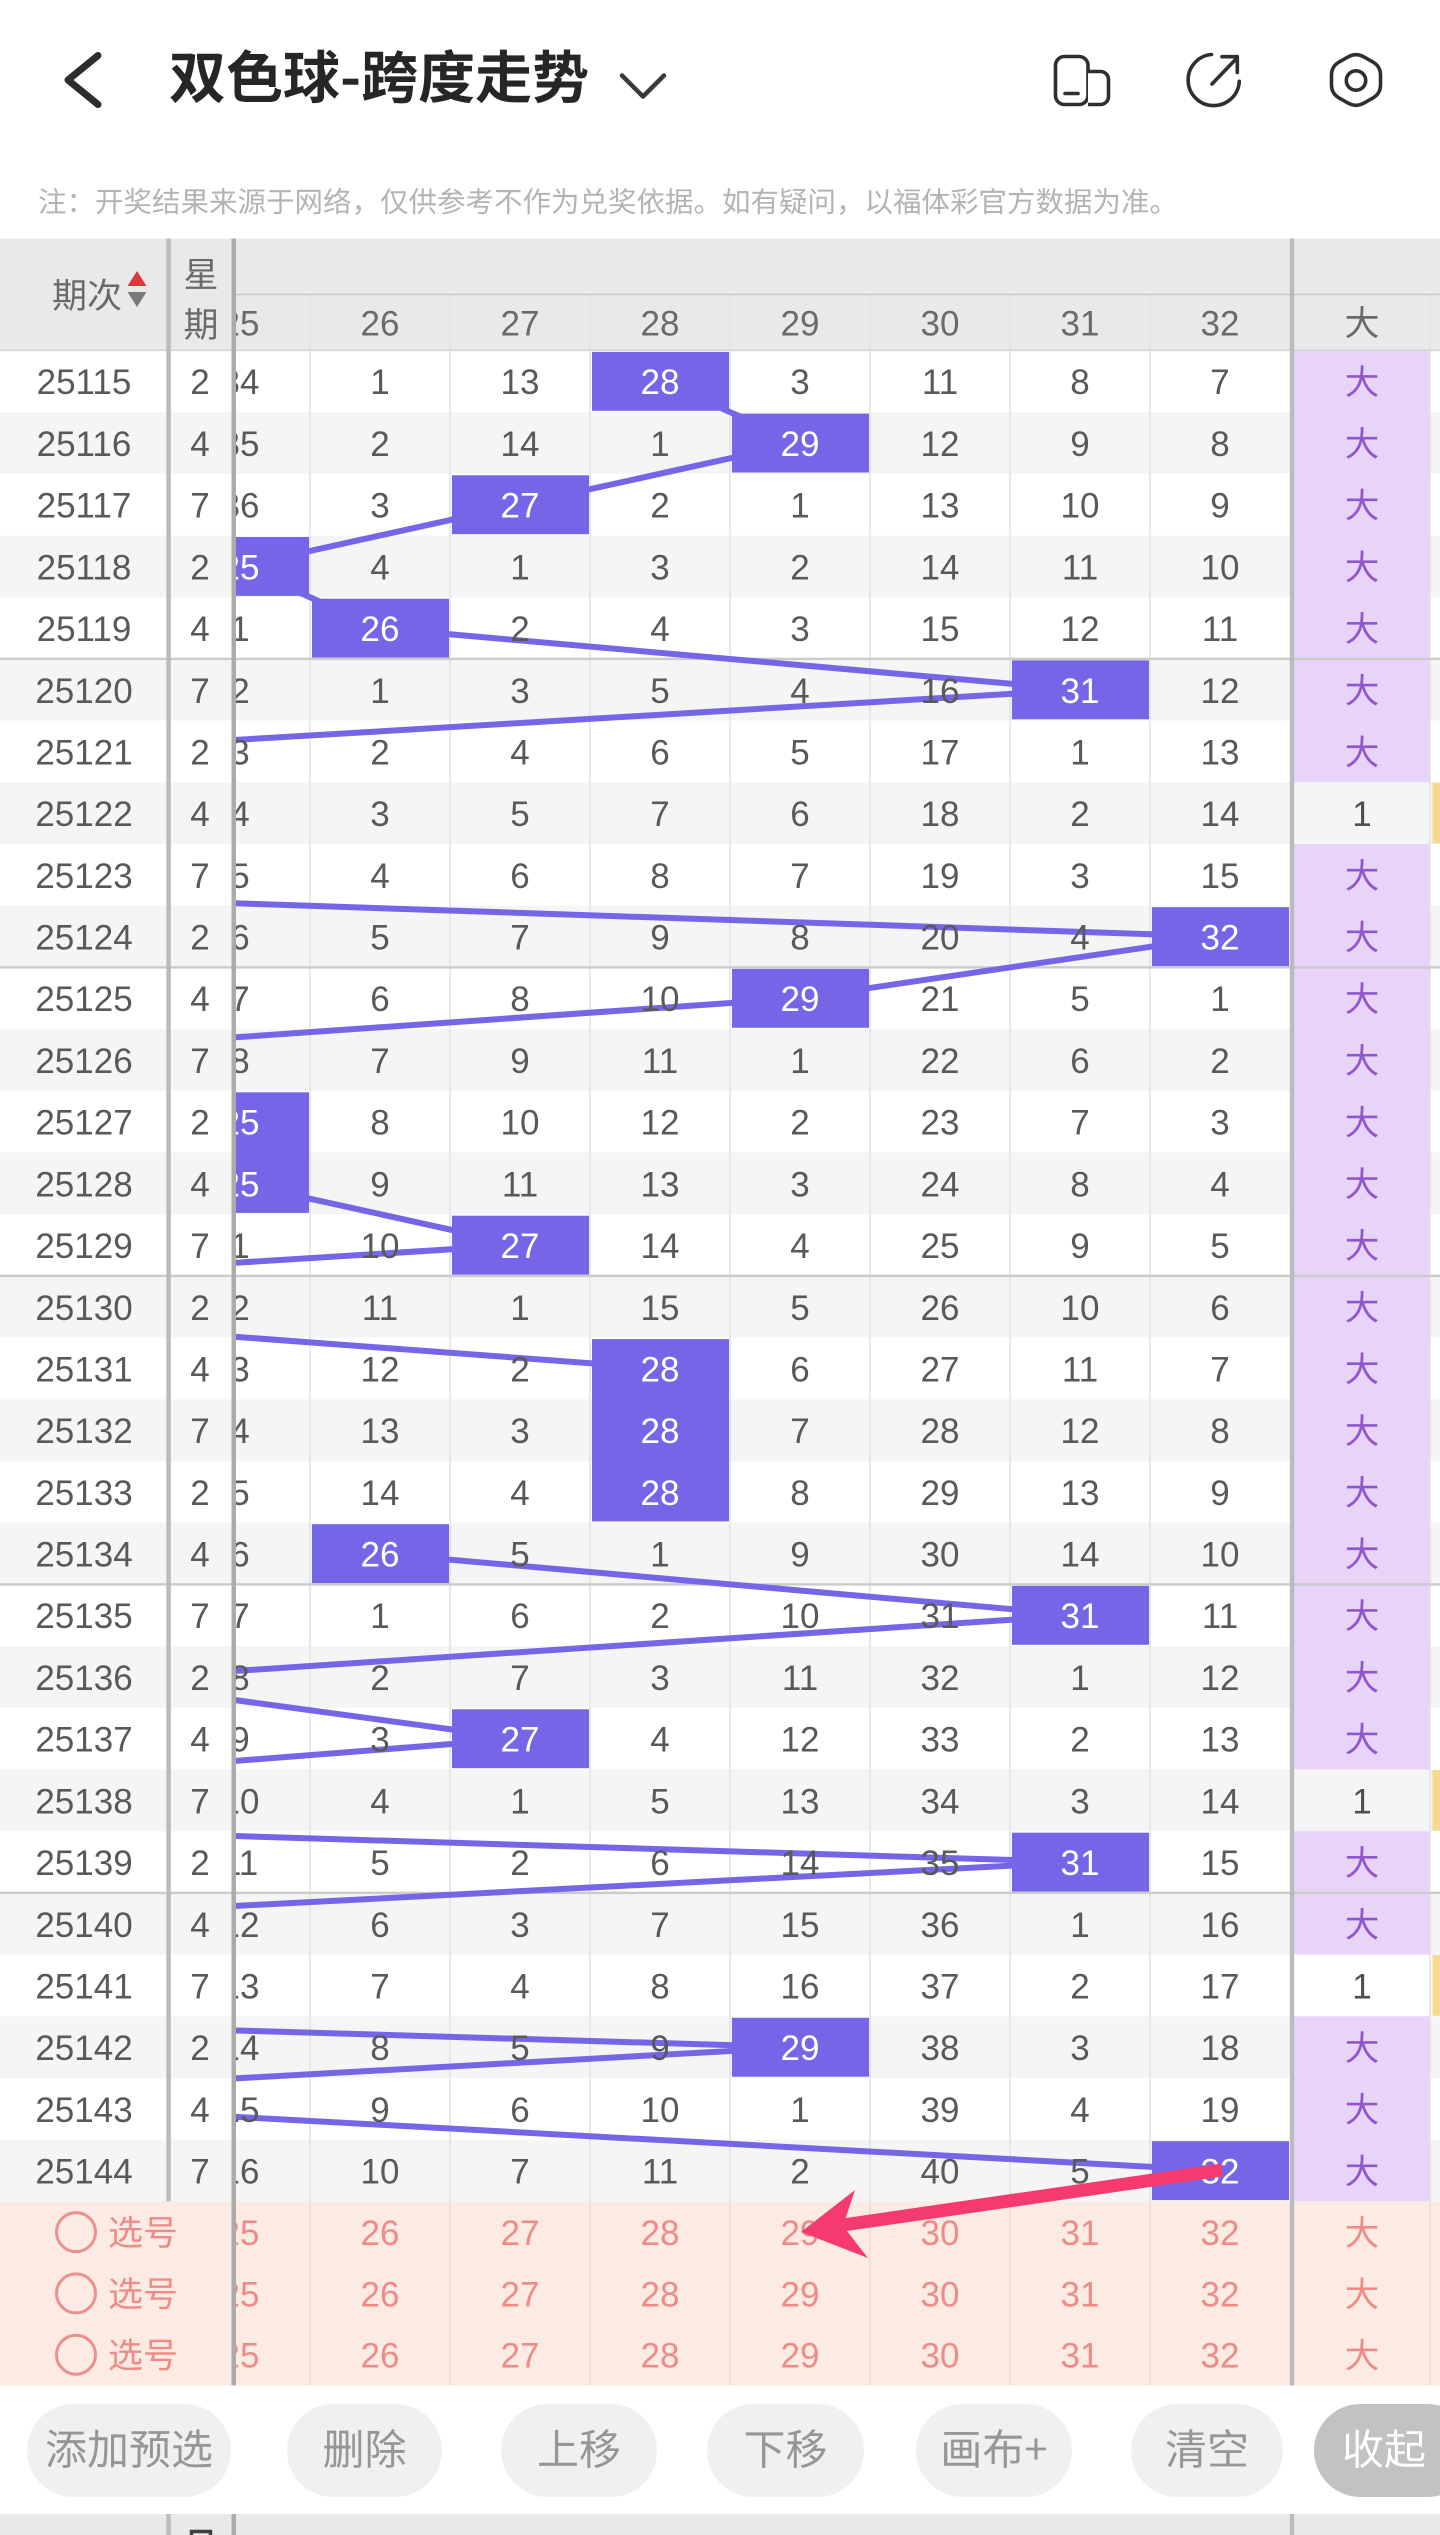 The width and height of the screenshot is (1440, 2535). Describe the element at coordinates (940, 814) in the screenshot. I see `svg-text: 18` at that location.